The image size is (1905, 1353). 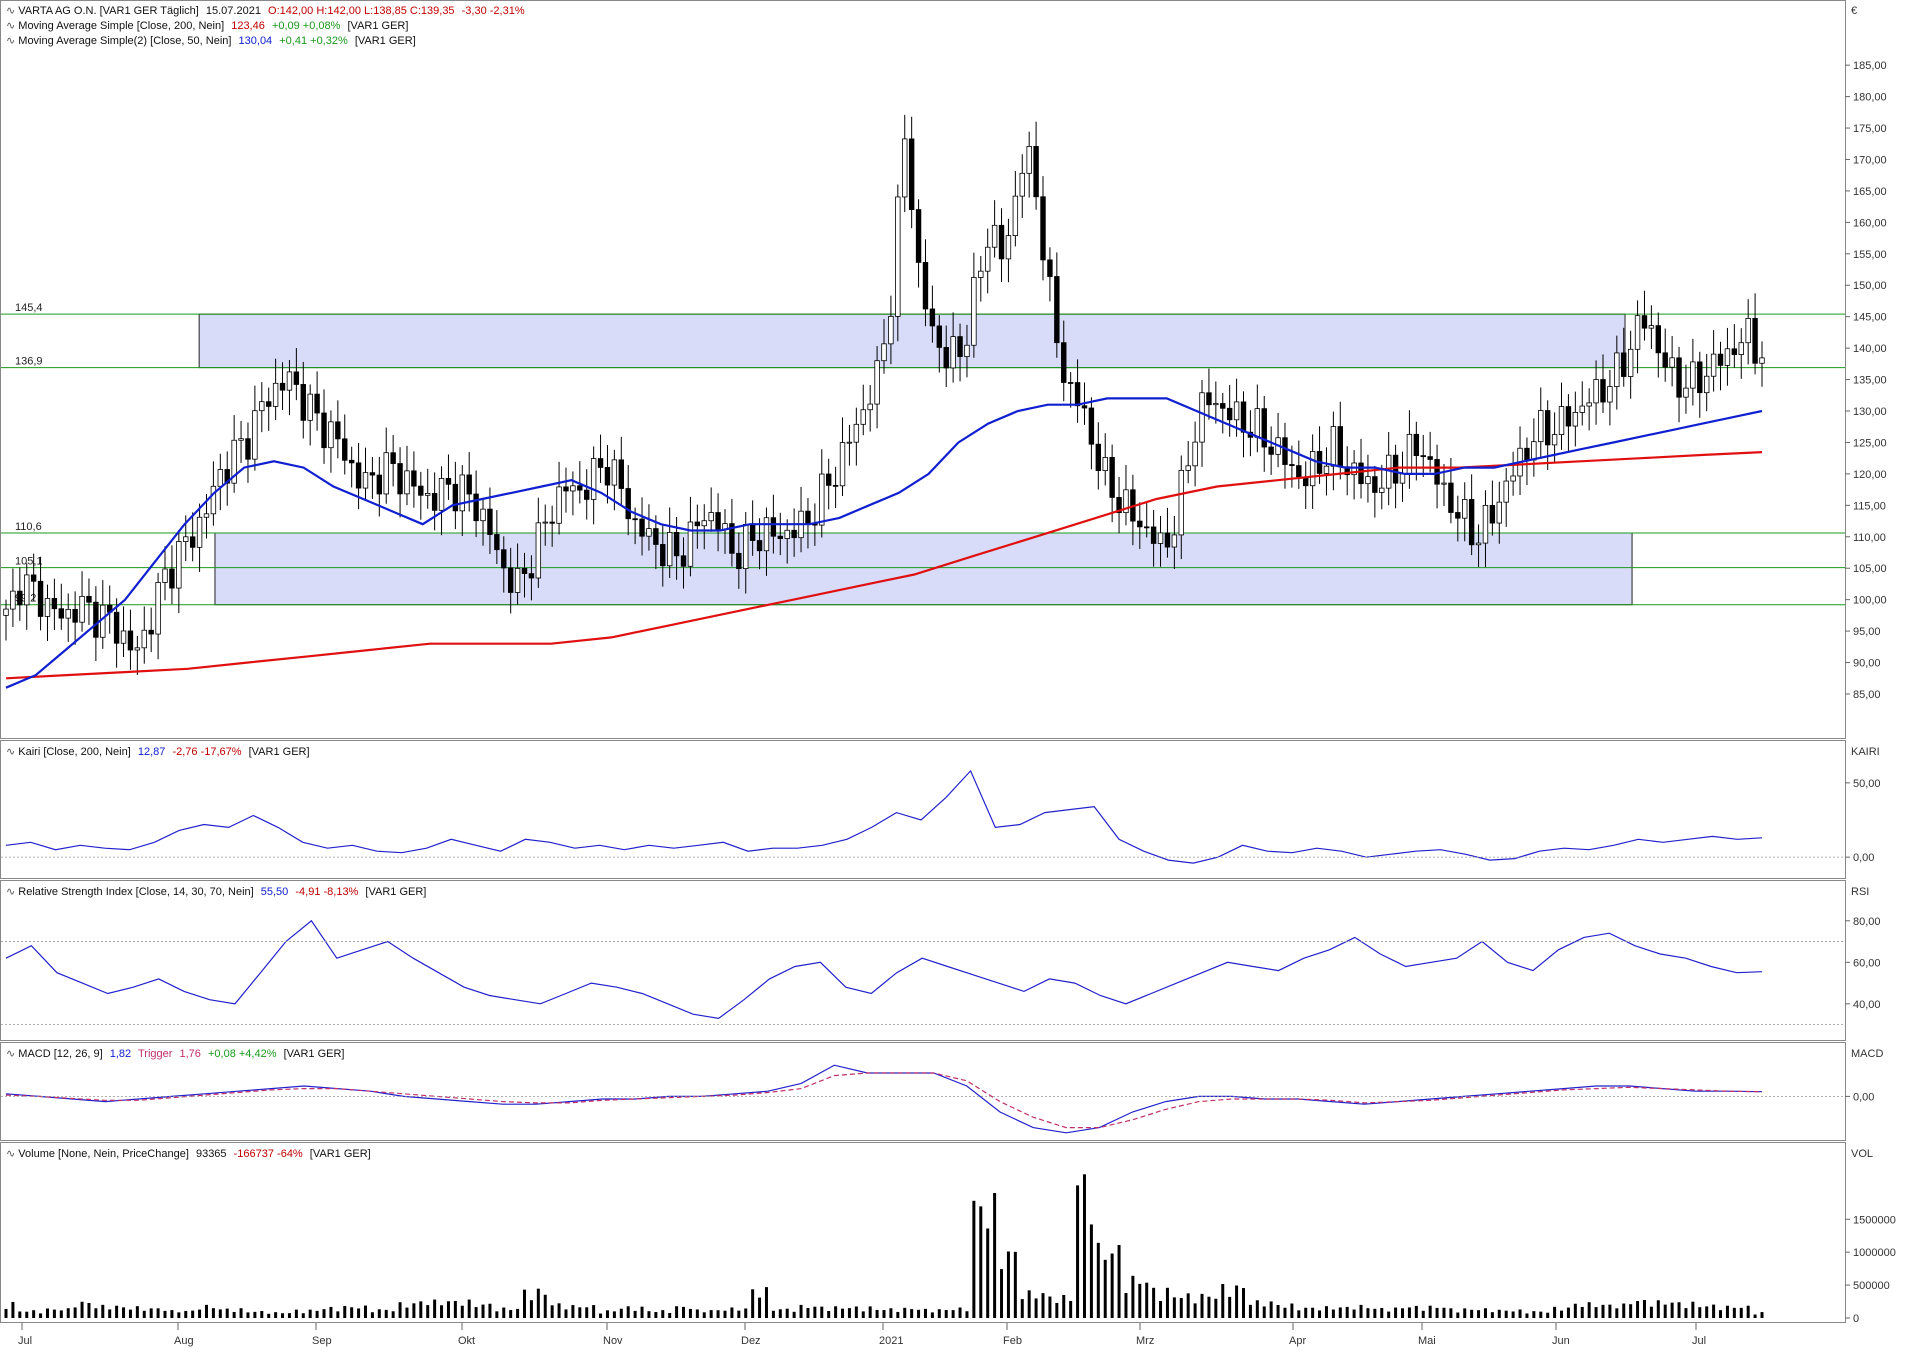 I want to click on macd-suffix: [VAR1 GER], so click(x=314, y=1054).